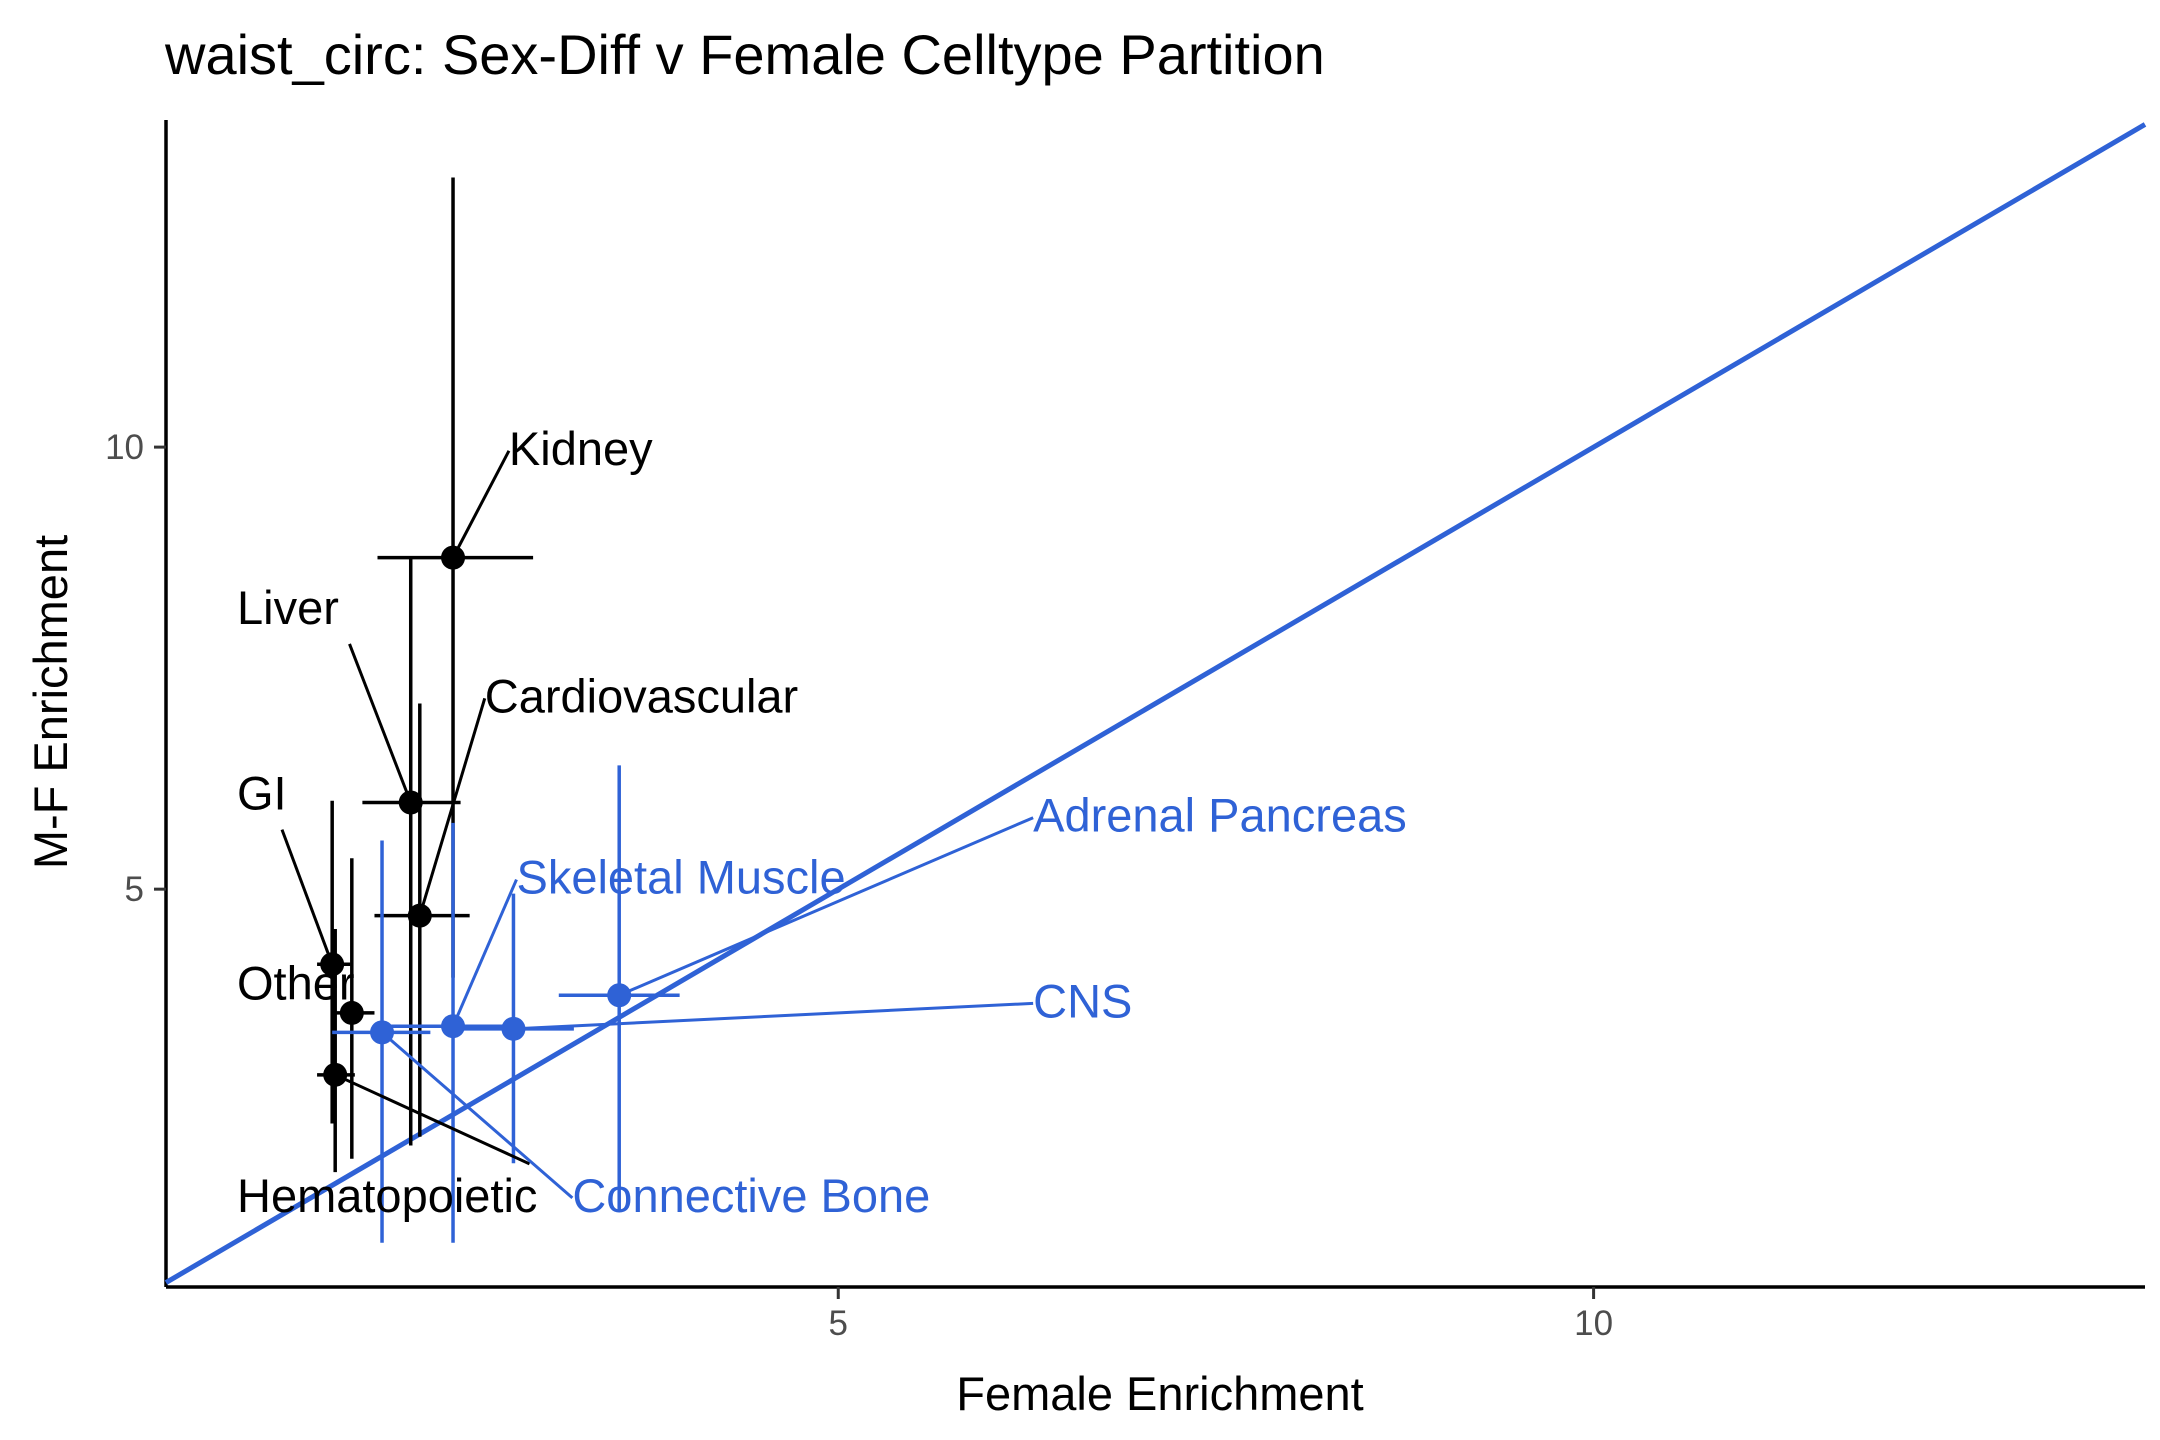 The width and height of the screenshot is (2160, 1440). What do you see at coordinates (50, 702) in the screenshot?
I see `y-axis-label: M-F Enrichment` at bounding box center [50, 702].